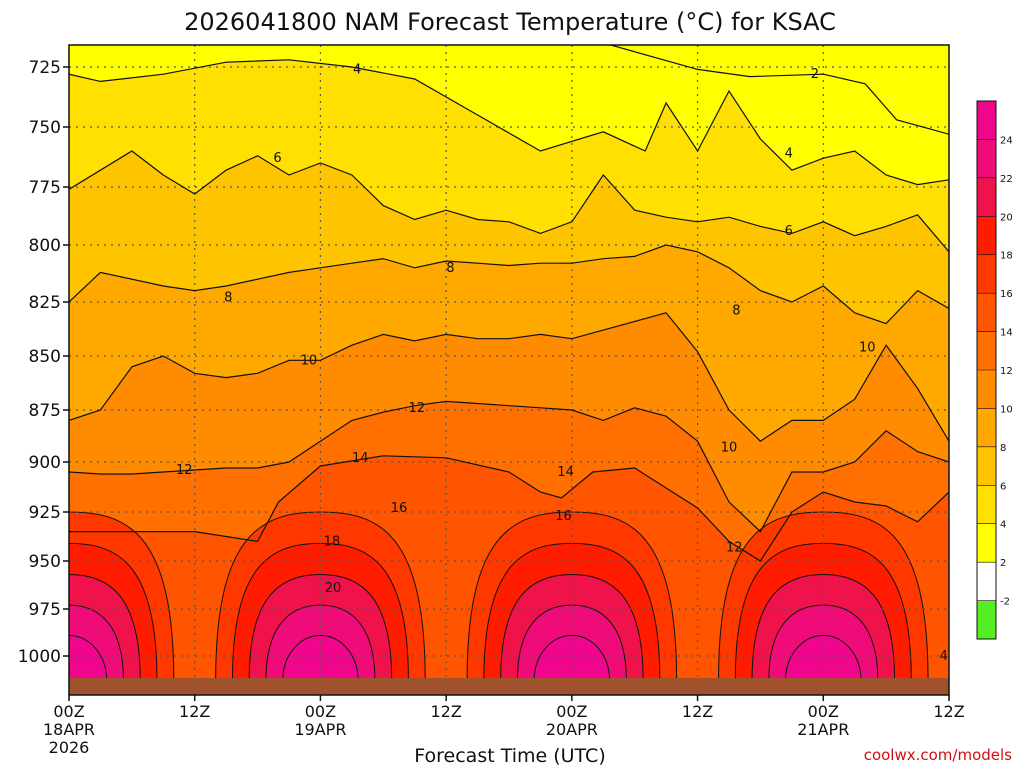  What do you see at coordinates (1006, 371) in the screenshot?
I see `colorbar-tick-label: 12` at bounding box center [1006, 371].